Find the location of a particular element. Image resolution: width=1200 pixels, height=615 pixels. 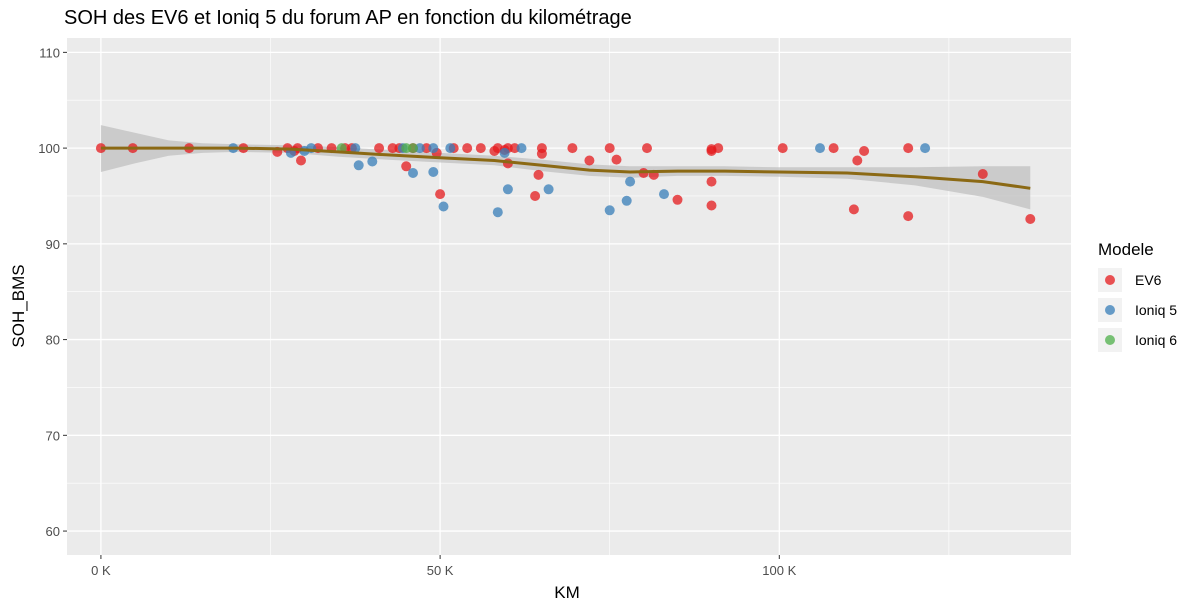

x-axis-label: KM is located at coordinates (567, 592).